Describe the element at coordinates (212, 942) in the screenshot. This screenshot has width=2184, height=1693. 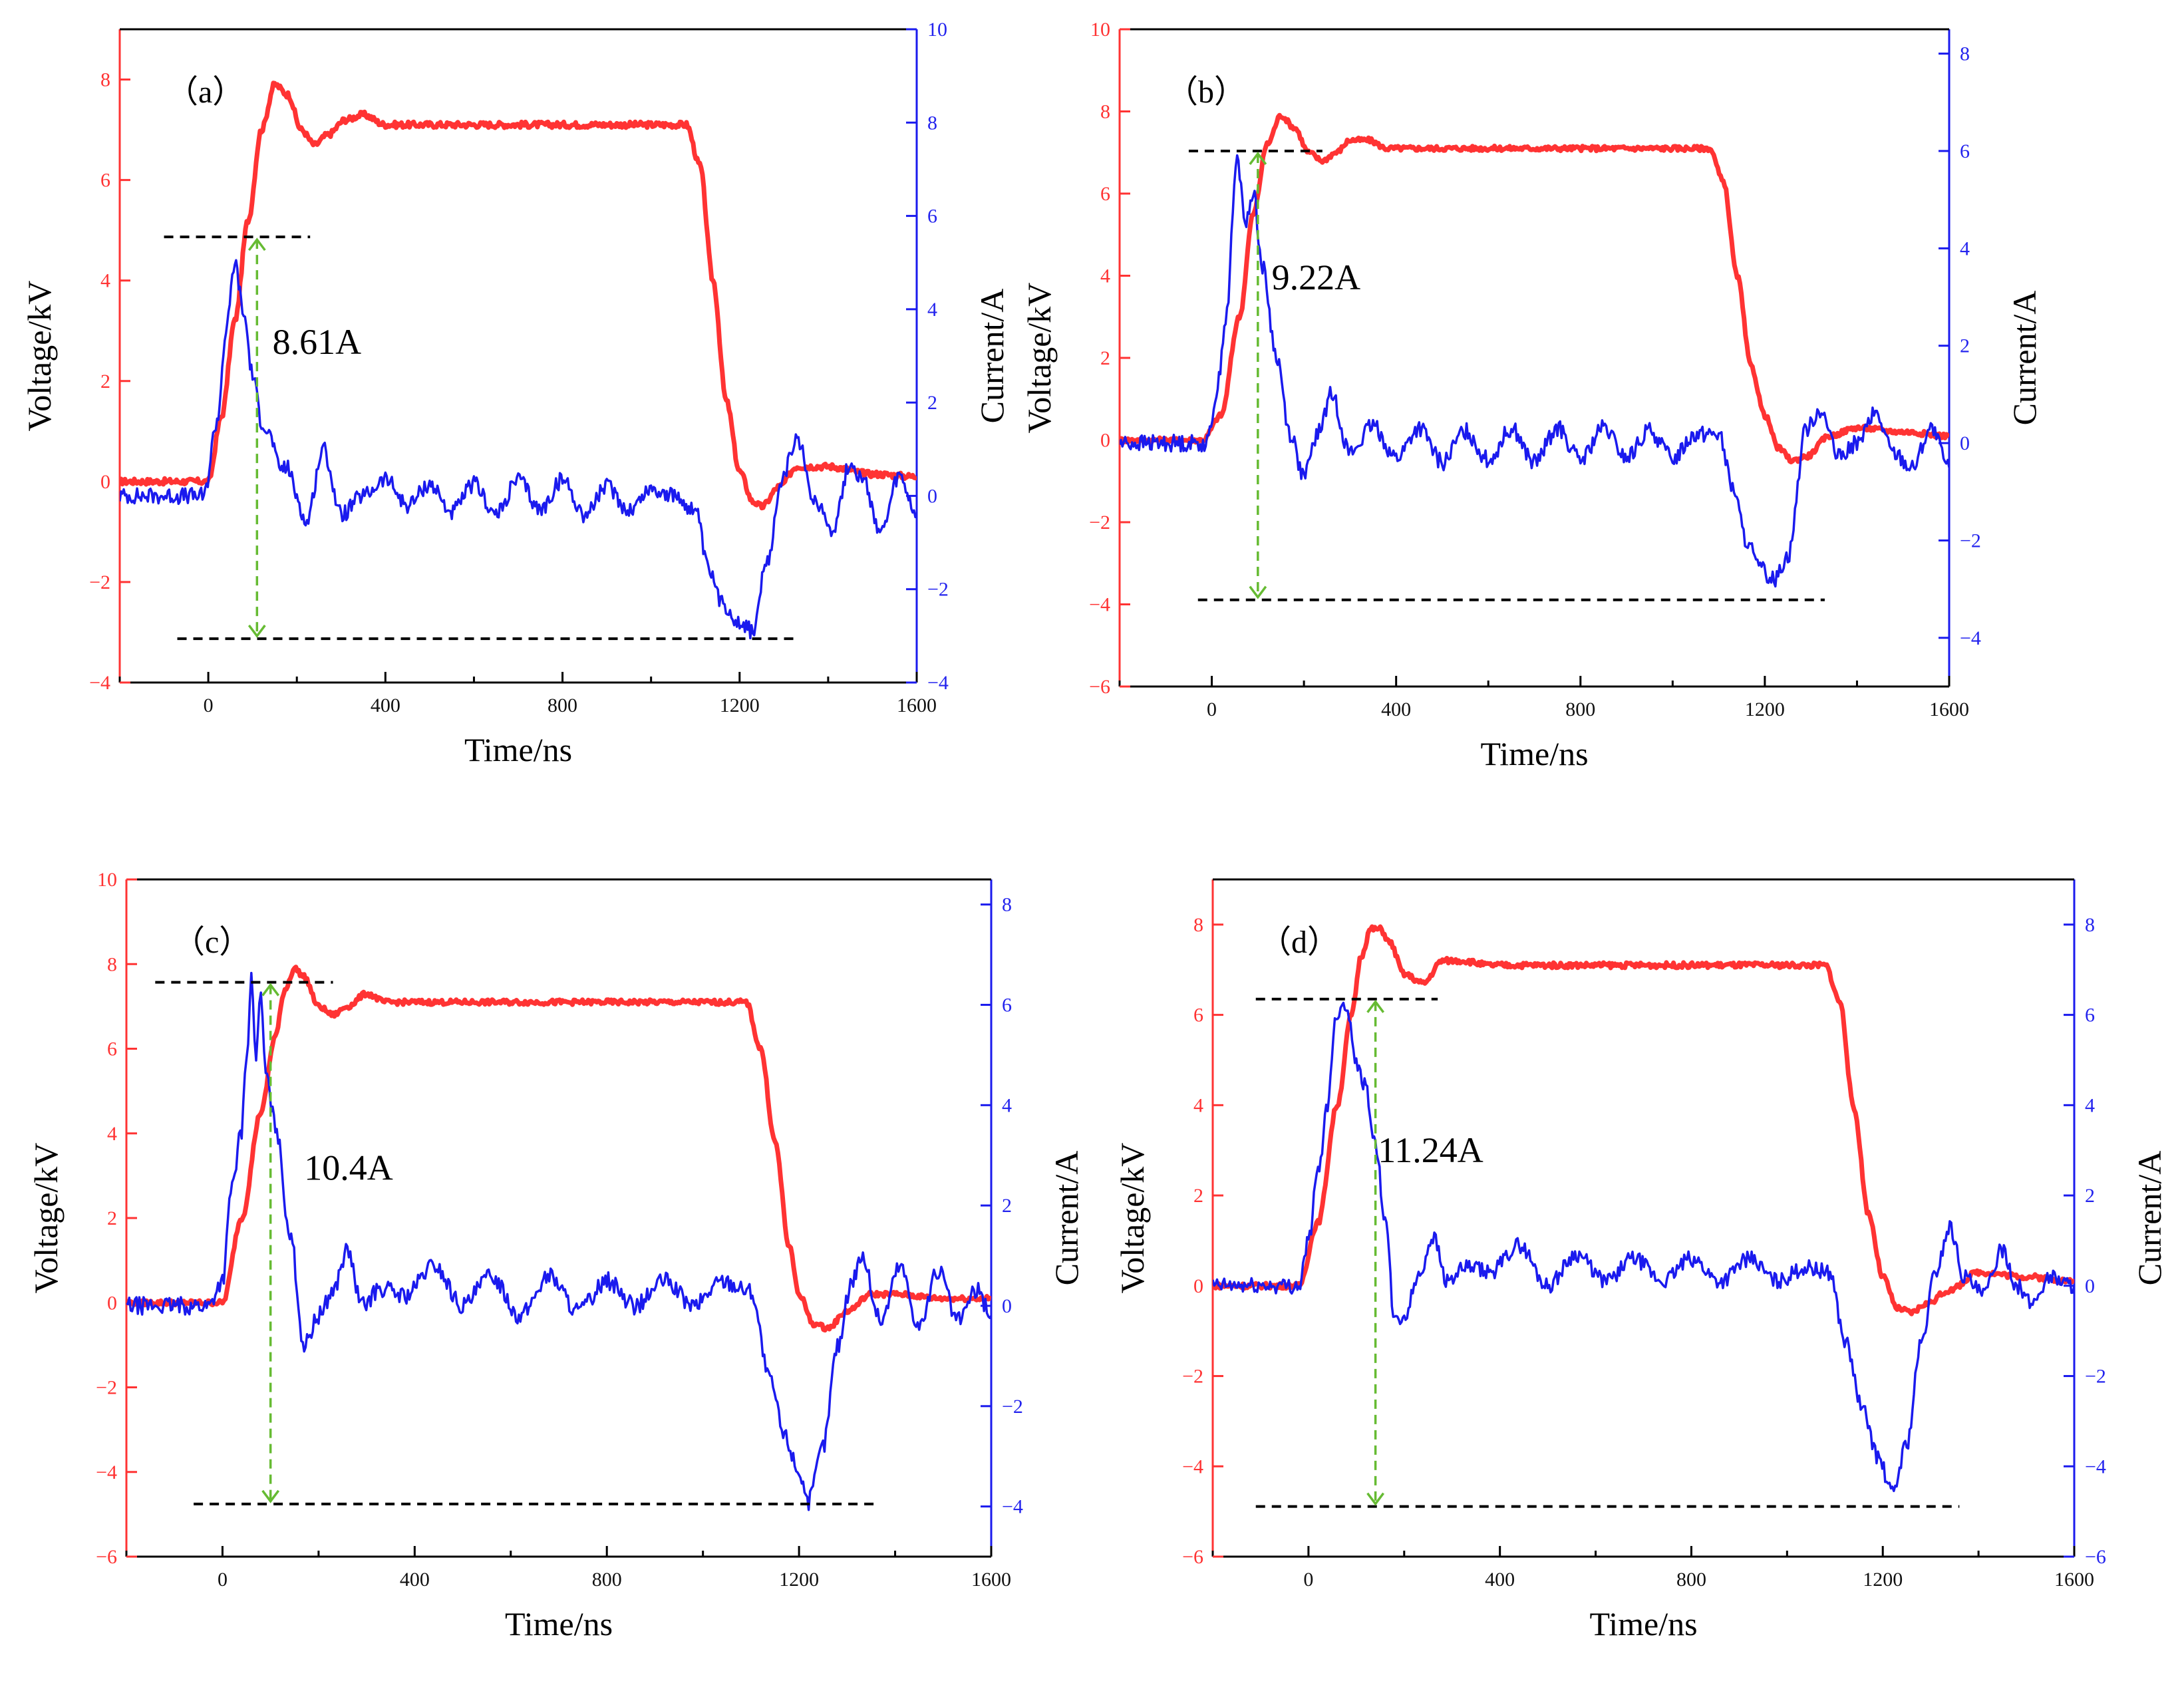
I see `panel-label: （c）` at that location.